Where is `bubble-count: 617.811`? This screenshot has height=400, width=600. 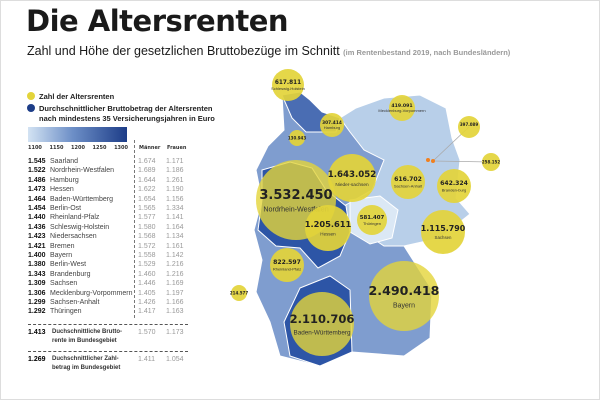 bubble-count: 617.811 is located at coordinates (288, 83).